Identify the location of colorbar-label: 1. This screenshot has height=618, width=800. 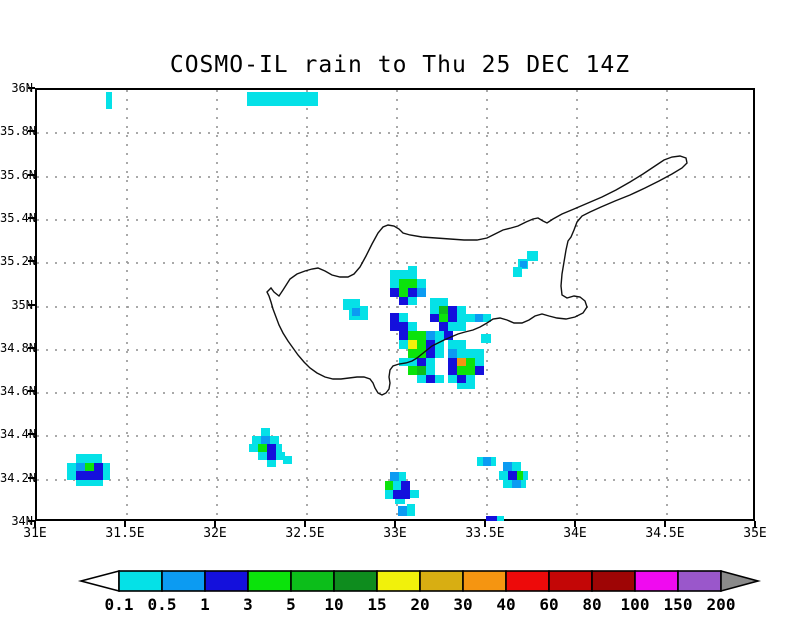
(205, 604).